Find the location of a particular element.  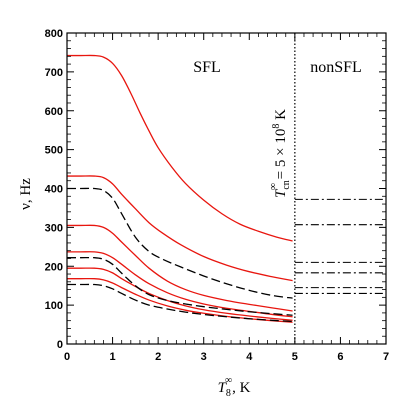

x-axis-label: T8 ∞, K is located at coordinates (234, 387).